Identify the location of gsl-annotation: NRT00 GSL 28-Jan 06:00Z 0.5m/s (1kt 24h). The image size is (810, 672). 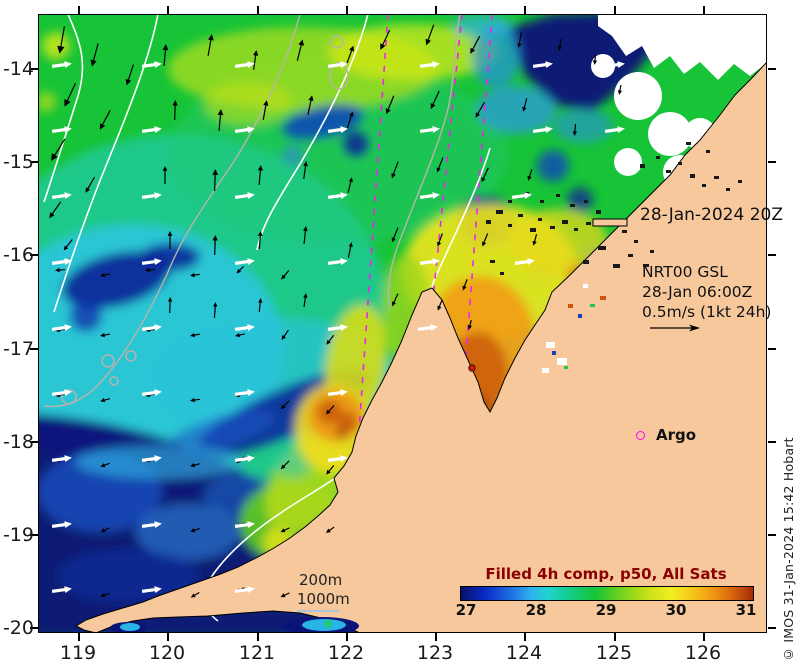
(706, 292).